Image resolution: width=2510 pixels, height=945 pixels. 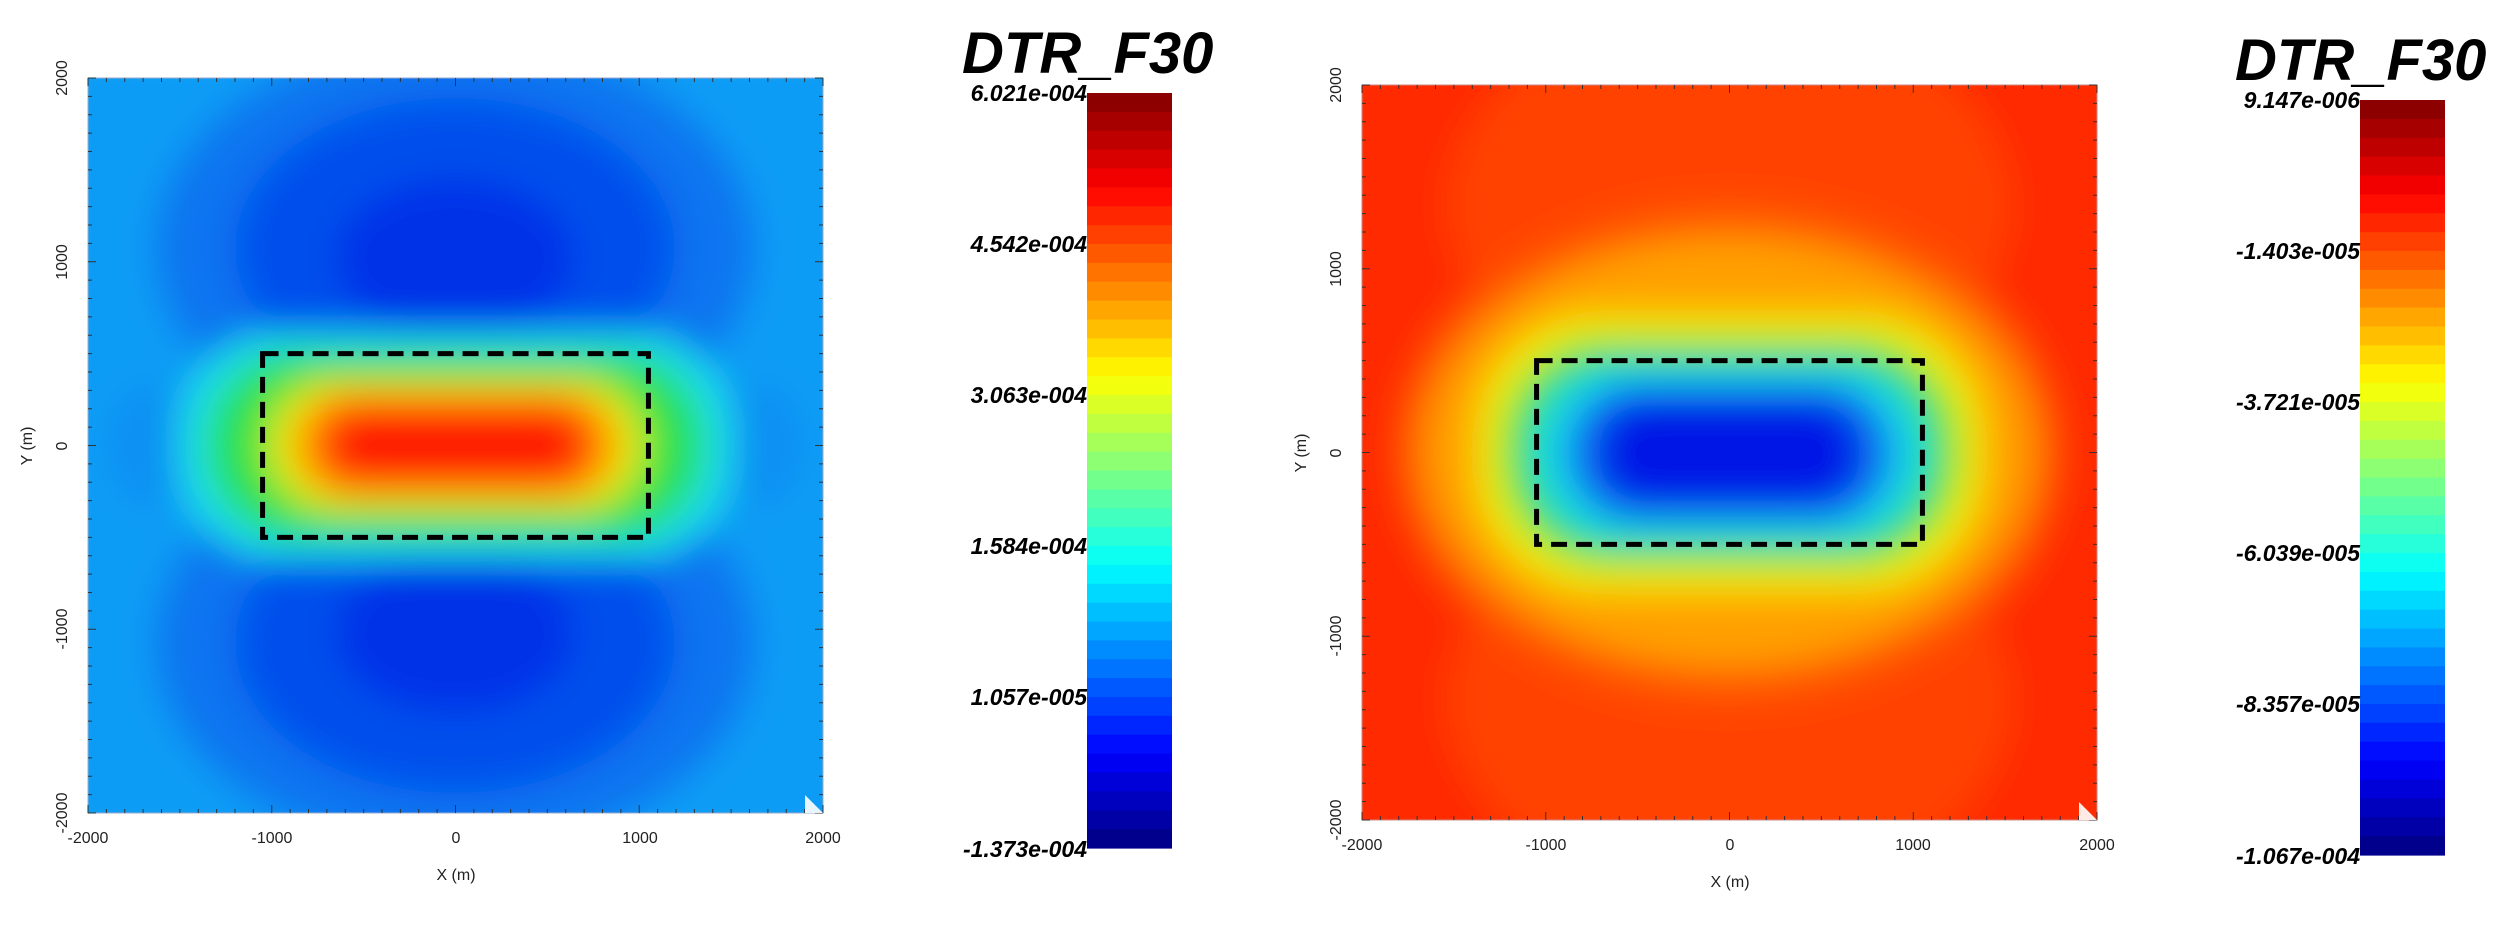 I want to click on colorbar-label: -1.373e-004, so click(x=1025, y=849).